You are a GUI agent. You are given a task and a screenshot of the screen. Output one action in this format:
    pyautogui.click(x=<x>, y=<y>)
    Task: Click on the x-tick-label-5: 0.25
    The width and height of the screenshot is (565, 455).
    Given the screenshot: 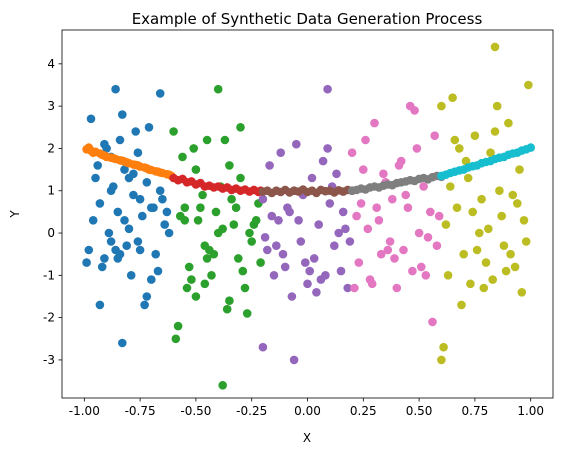 What is the action you would take?
    pyautogui.click(x=363, y=411)
    